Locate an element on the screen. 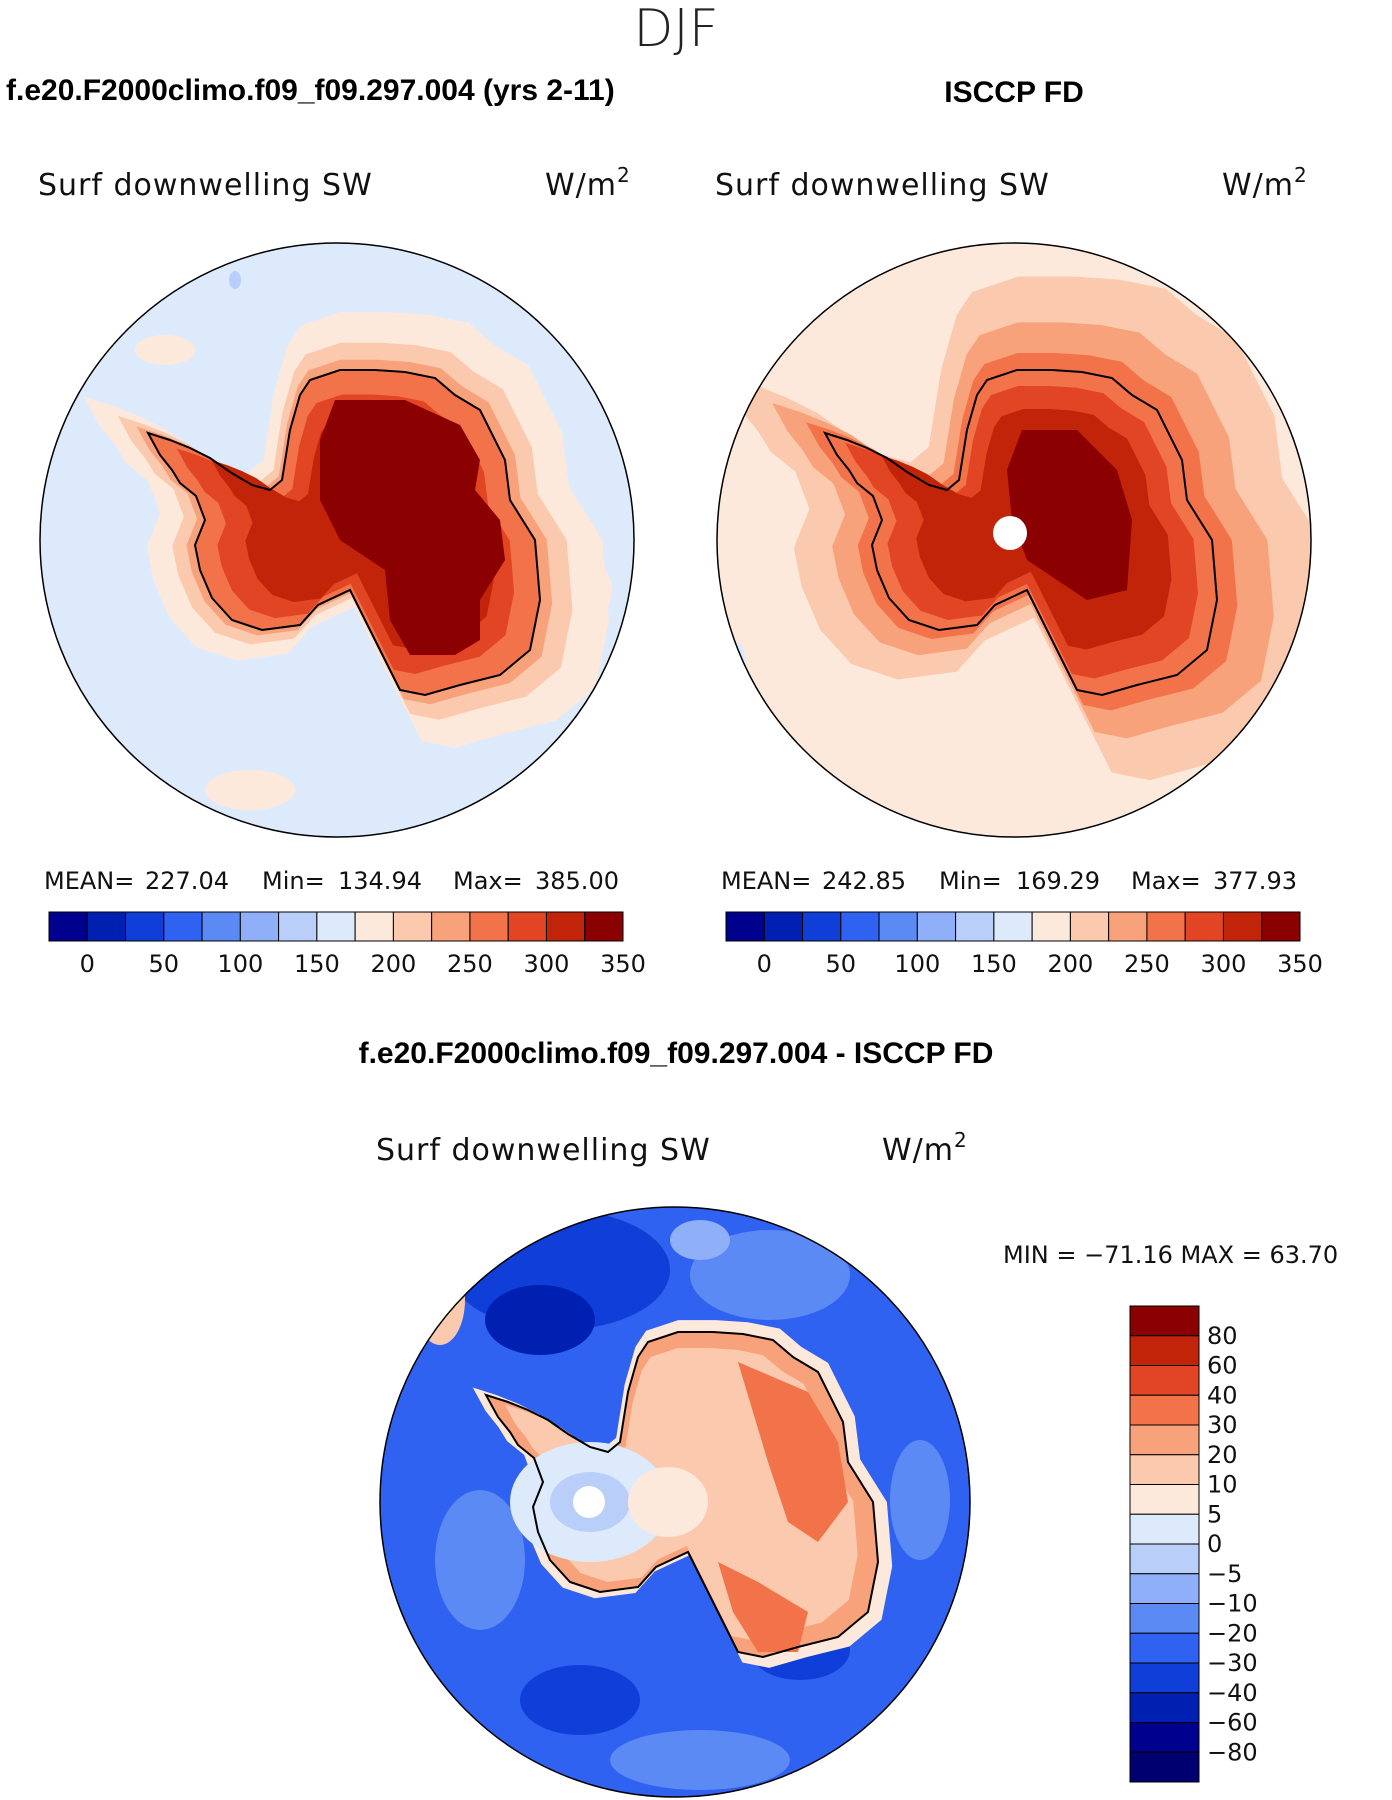 This screenshot has width=1392, height=1800. colorbar-tick-label: 40 is located at coordinates (1222, 1395).